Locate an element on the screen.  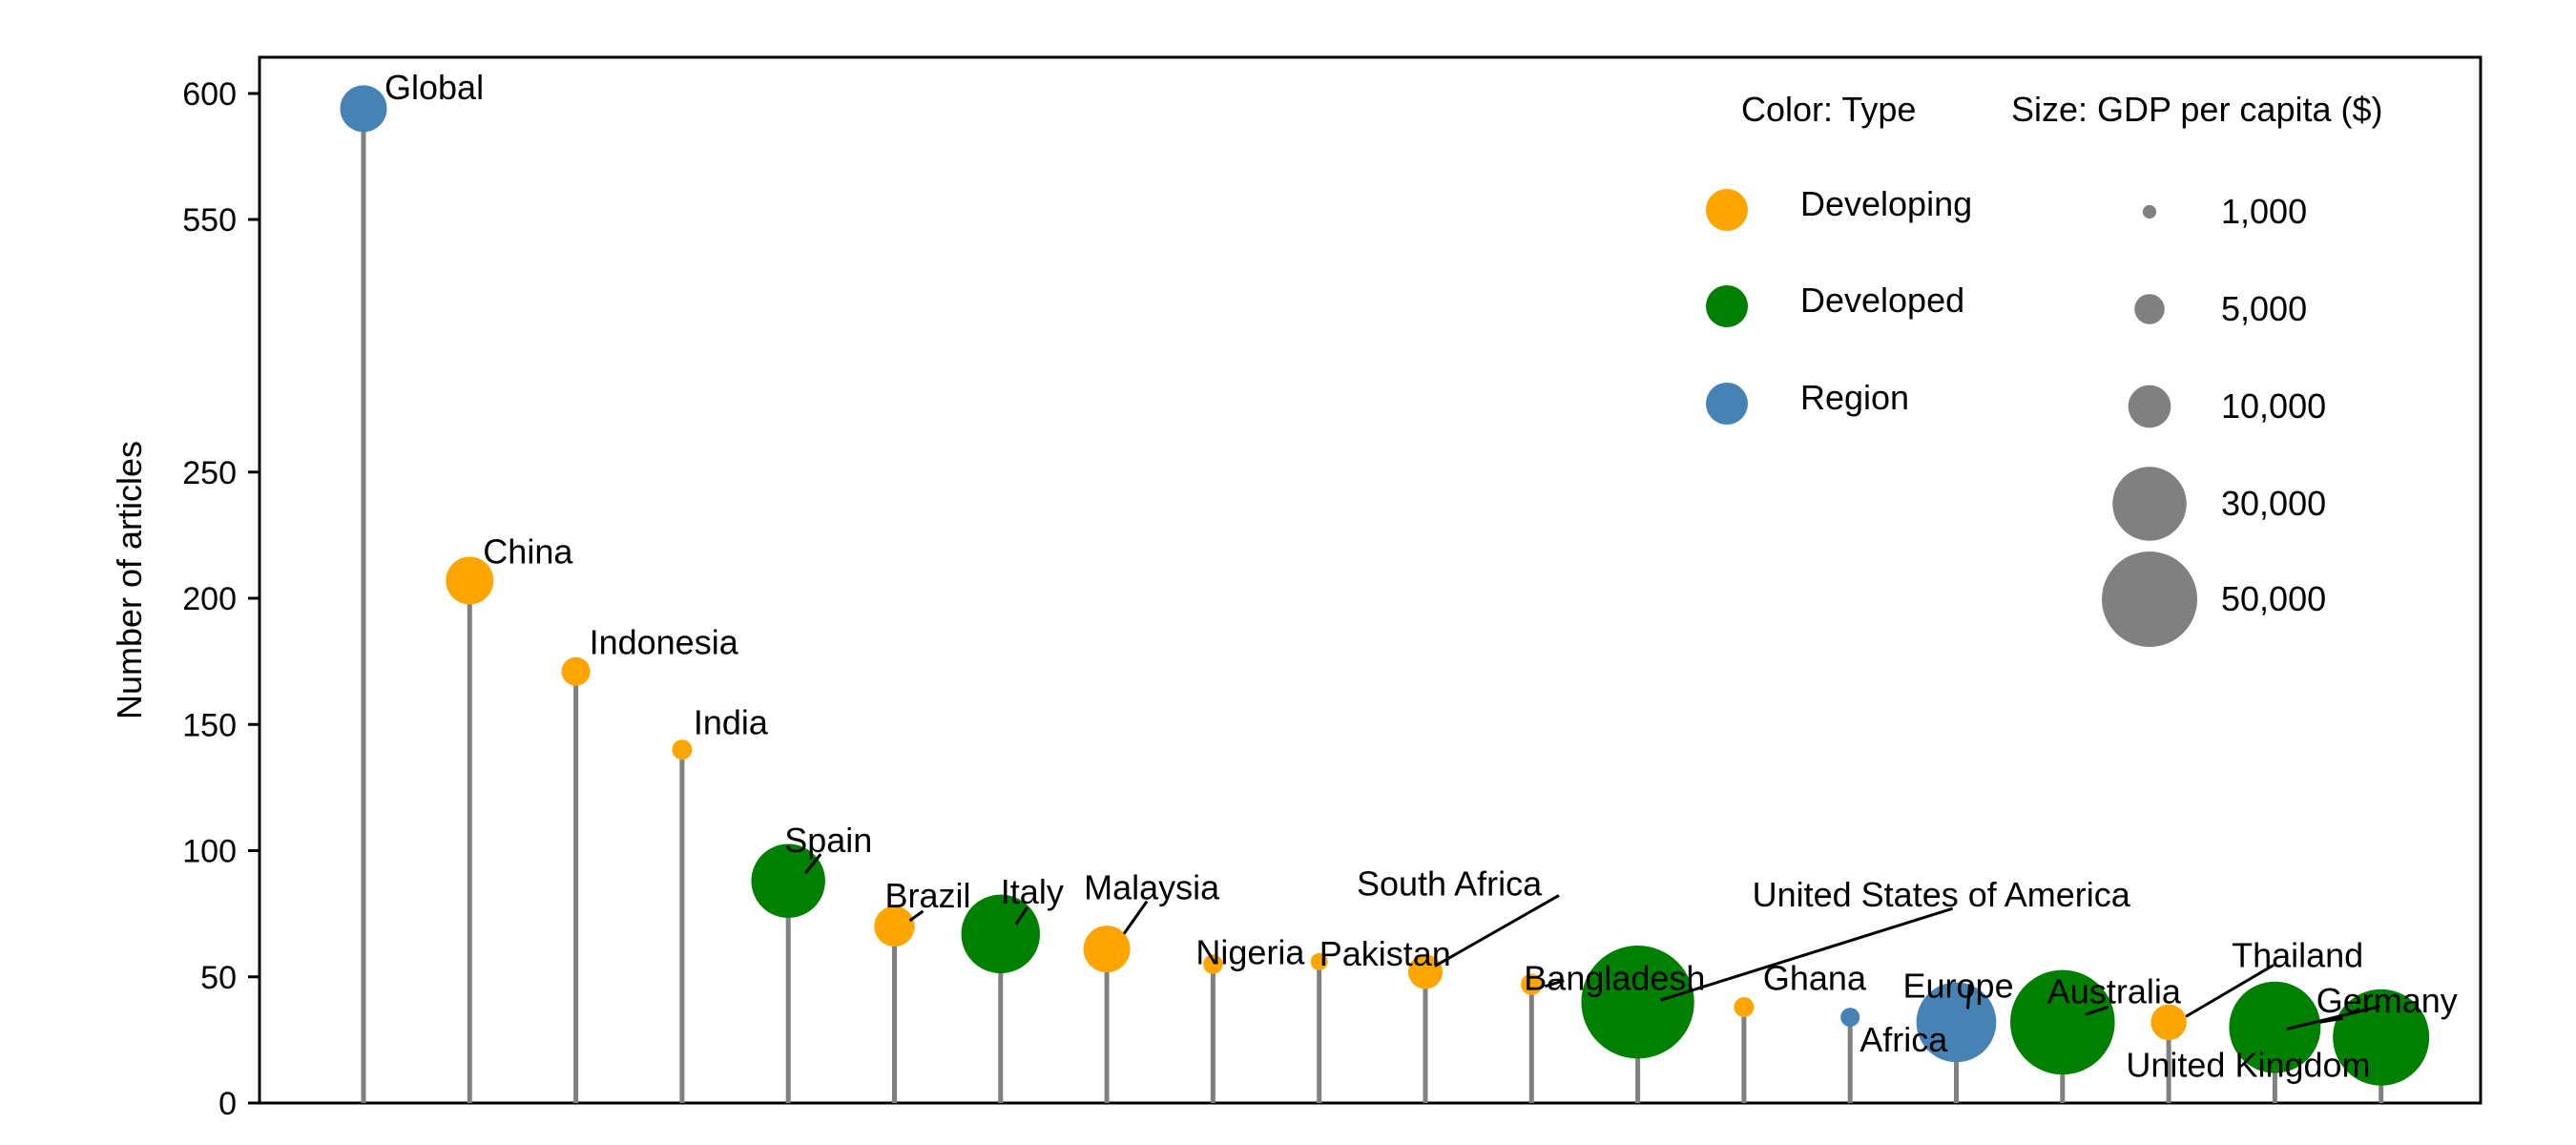
y-tick-label-200: 200 is located at coordinates (209, 599).